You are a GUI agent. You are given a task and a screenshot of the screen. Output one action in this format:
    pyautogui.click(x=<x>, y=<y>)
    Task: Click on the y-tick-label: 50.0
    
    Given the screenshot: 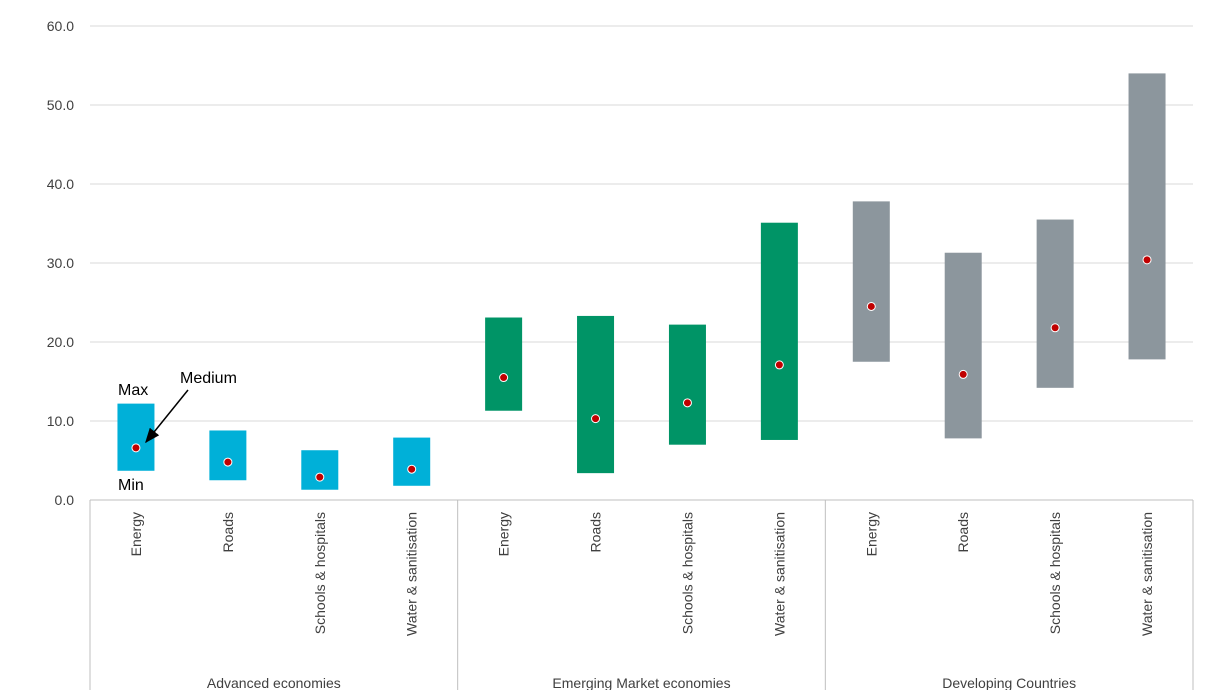 What is the action you would take?
    pyautogui.click(x=60, y=105)
    